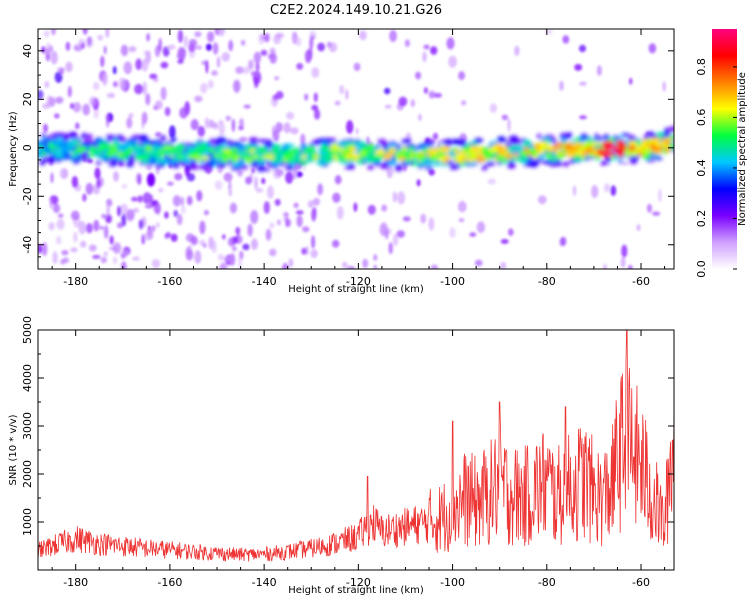 The width and height of the screenshot is (750, 600). Describe the element at coordinates (716, 168) in the screenshot. I see `colorbar-ticks: 0.0 0.2 0.4 0.6 0.8` at that location.